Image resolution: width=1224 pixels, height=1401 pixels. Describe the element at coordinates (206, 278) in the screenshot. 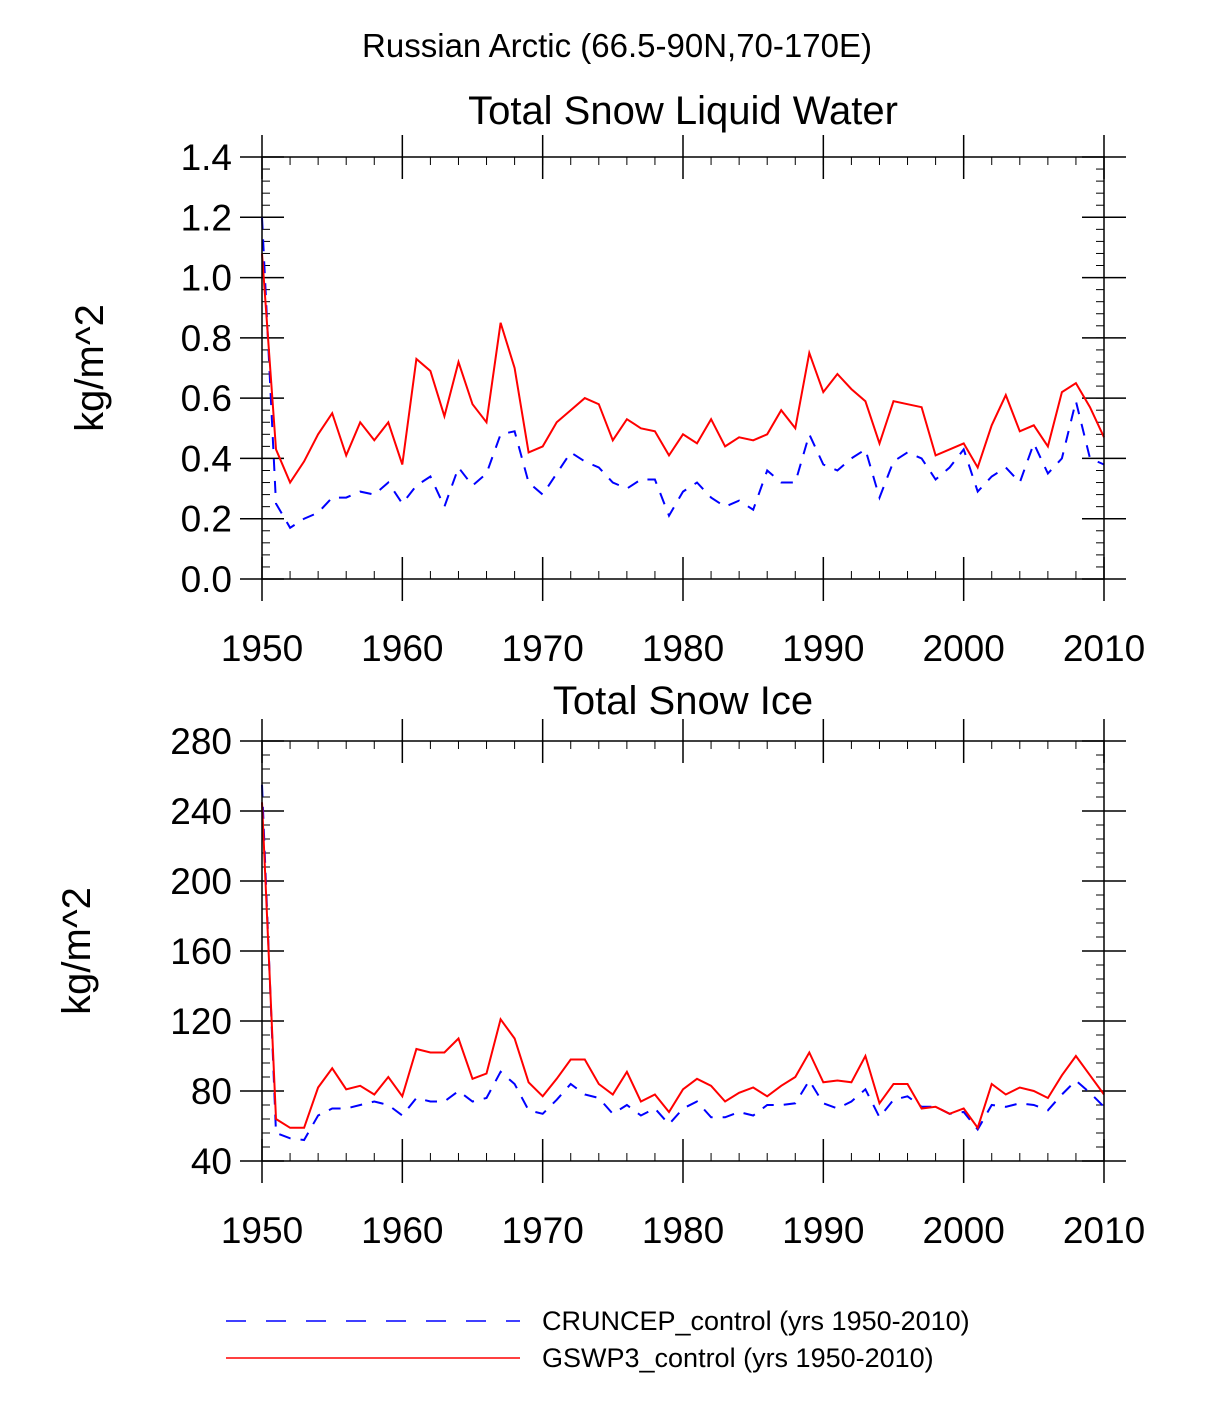

I see `y-tick-label: 1.0` at that location.